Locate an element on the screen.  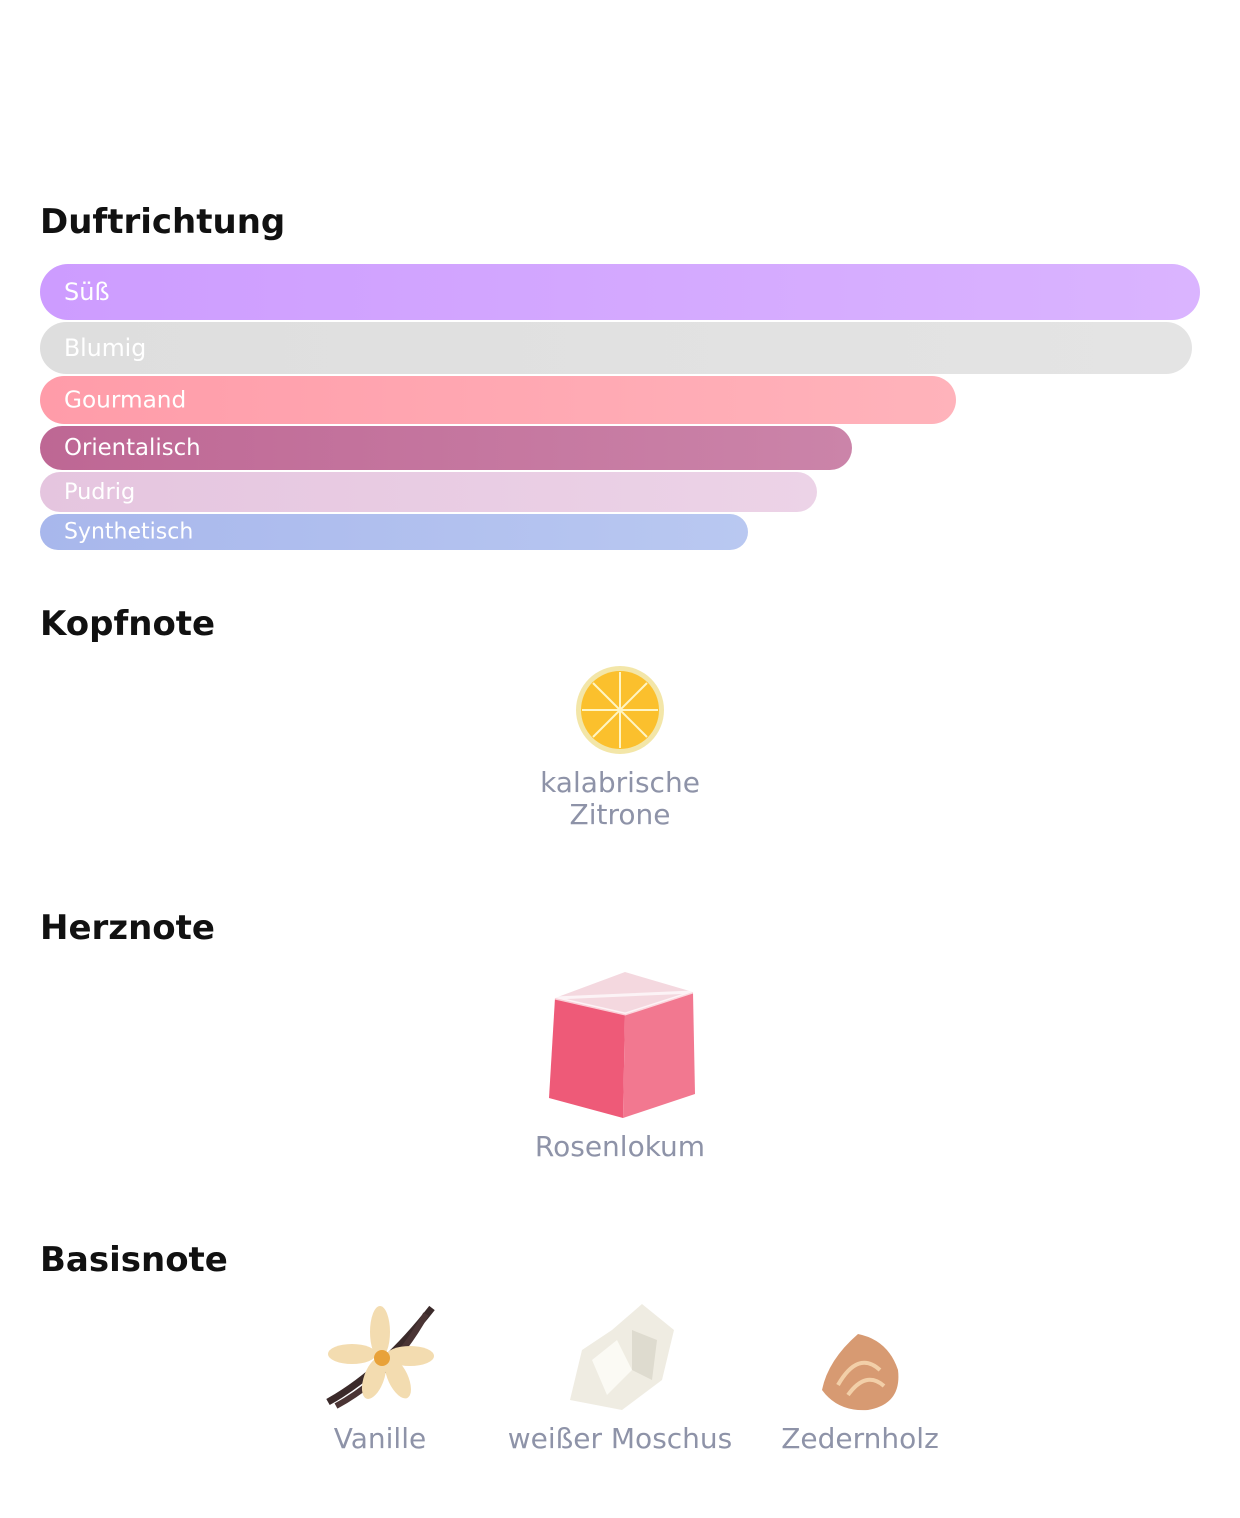
accord-label: Gourmand is located at coordinates (125, 400).